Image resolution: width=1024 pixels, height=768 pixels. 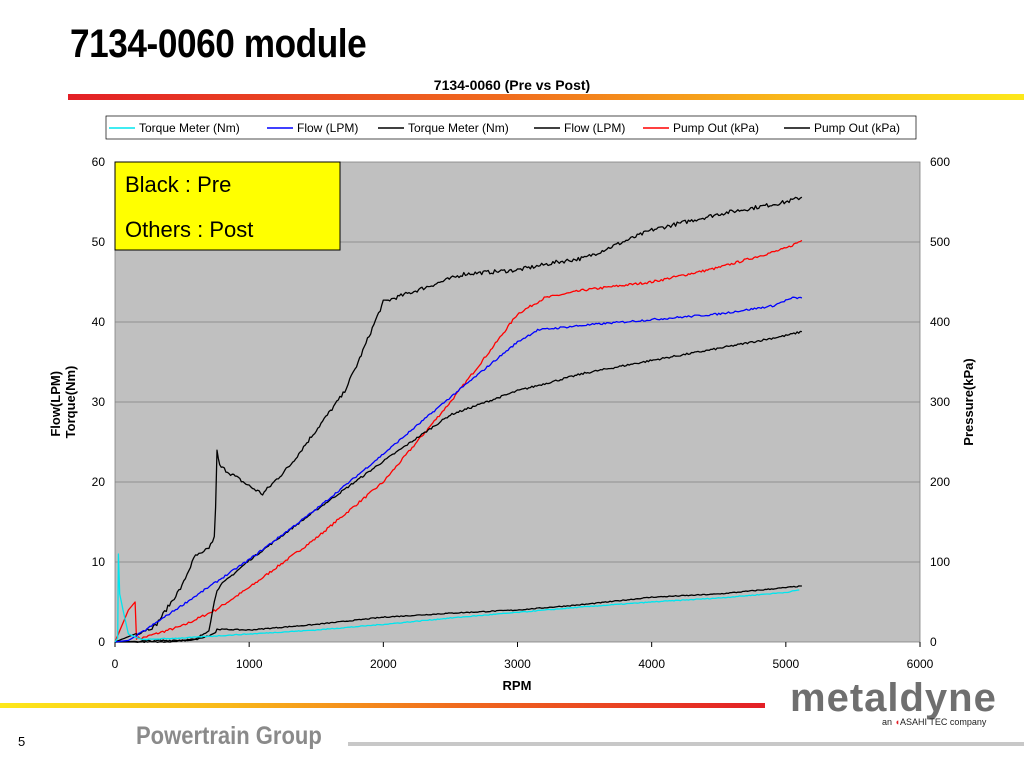 What do you see at coordinates (249, 664) in the screenshot?
I see `x-tick-label-1: 1000` at bounding box center [249, 664].